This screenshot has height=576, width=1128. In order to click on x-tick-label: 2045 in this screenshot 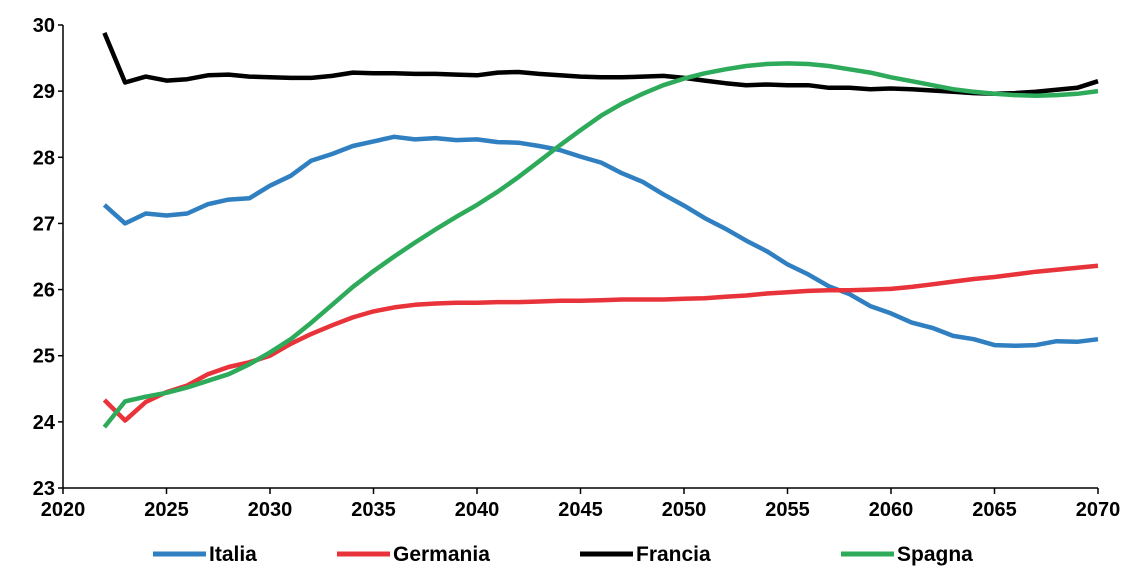, I will do `click(580, 510)`.